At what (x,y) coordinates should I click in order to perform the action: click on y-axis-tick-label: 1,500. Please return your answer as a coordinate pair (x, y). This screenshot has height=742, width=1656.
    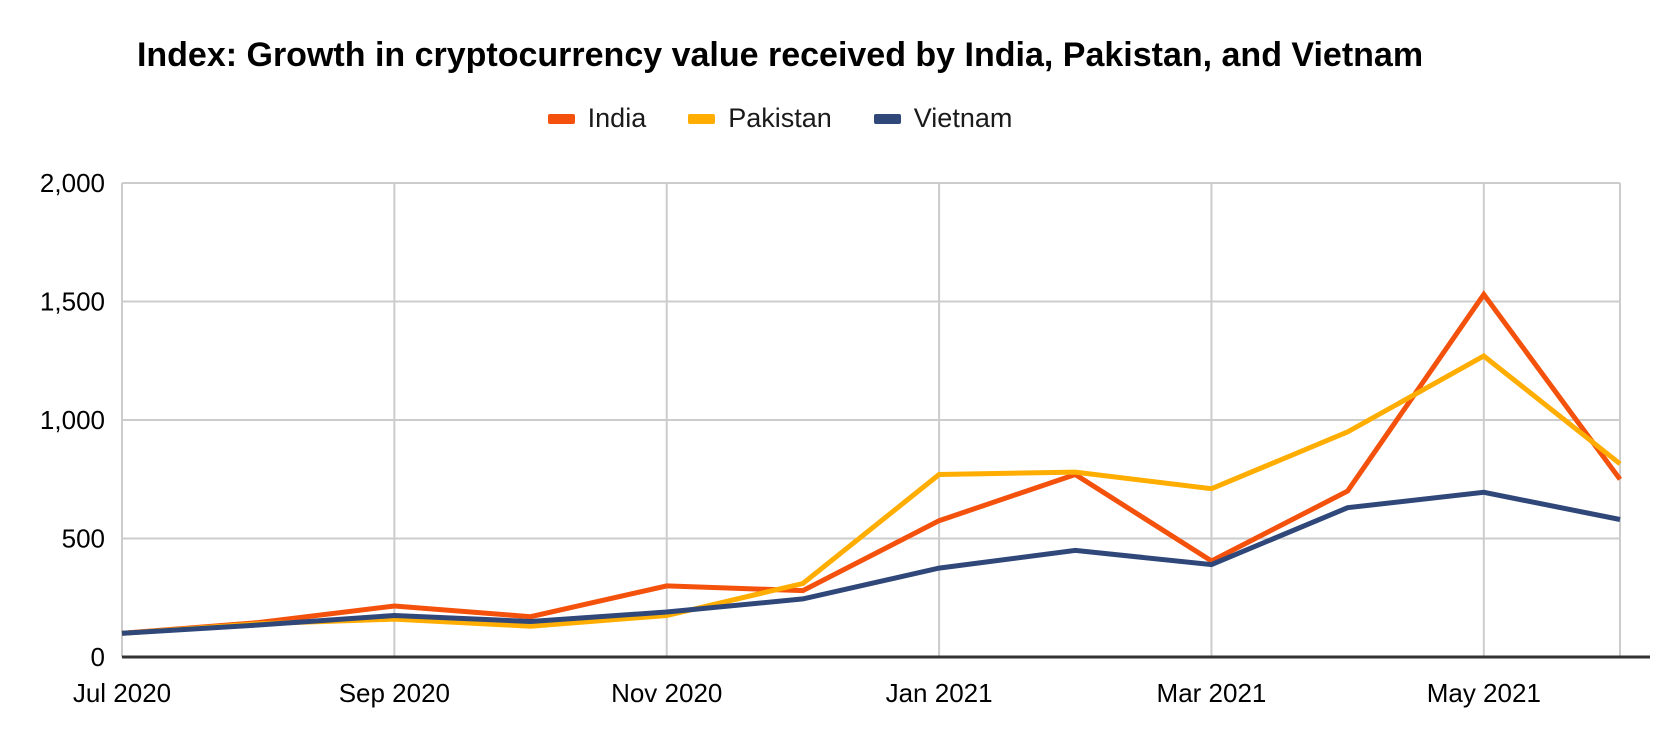
    Looking at the image, I should click on (72, 302).